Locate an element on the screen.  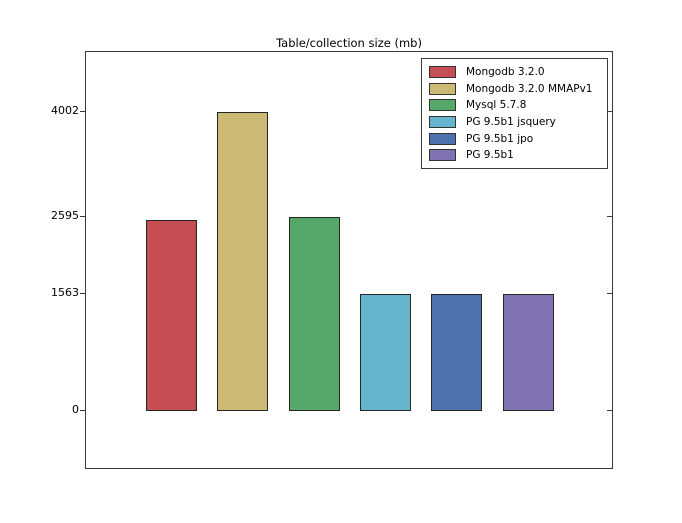
legend-item-mysql-5-7-8: Mysql 5.7.8 is located at coordinates (516, 105).